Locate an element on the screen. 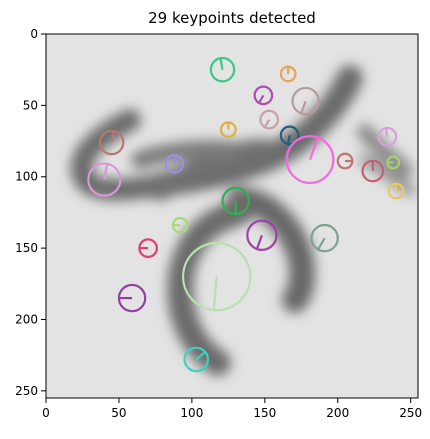 The width and height of the screenshot is (430, 439). stroke-upper-arm is located at coordinates (212, 170).